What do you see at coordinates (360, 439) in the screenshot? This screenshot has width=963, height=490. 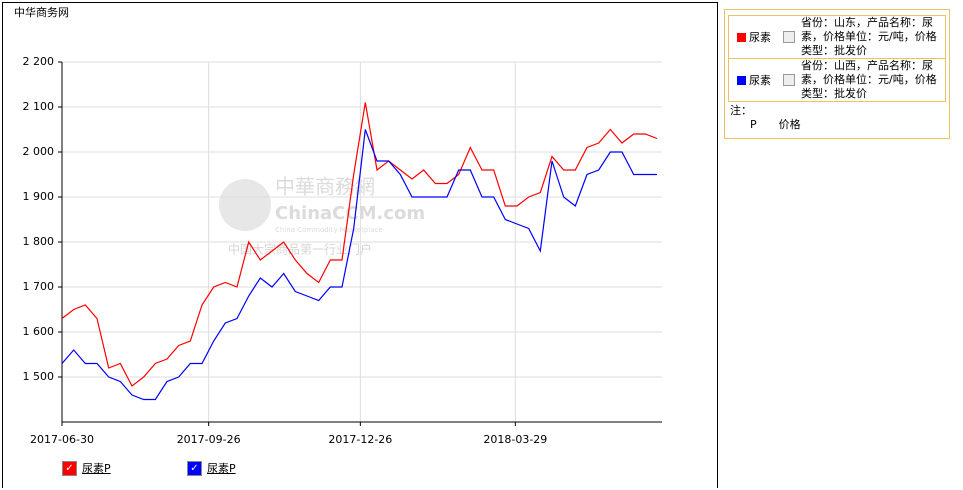 I see `x-tick-label: 2017-12-26` at bounding box center [360, 439].